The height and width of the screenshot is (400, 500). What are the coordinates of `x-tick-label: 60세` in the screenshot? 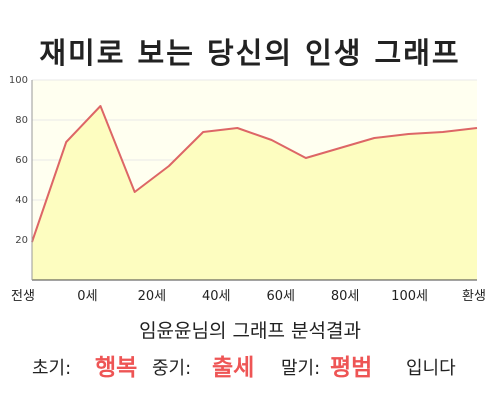 It's located at (280, 296).